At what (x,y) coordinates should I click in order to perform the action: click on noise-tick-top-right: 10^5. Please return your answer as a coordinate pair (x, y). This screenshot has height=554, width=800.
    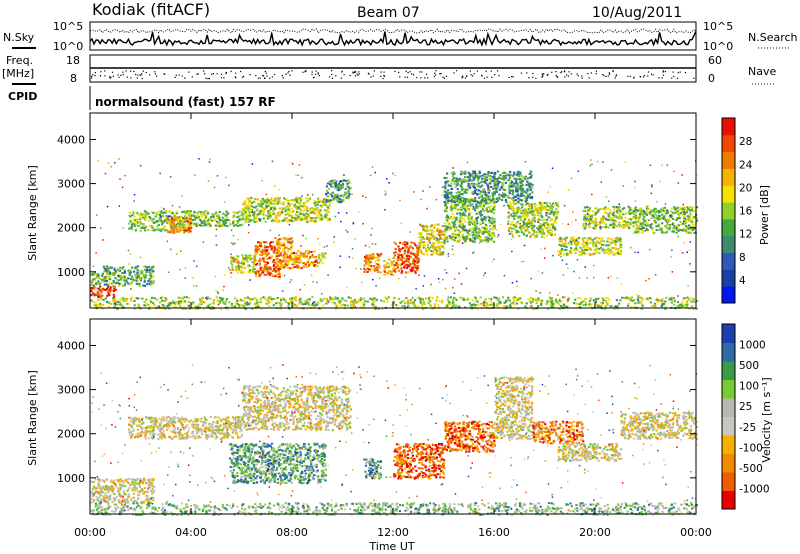
    Looking at the image, I should click on (718, 26).